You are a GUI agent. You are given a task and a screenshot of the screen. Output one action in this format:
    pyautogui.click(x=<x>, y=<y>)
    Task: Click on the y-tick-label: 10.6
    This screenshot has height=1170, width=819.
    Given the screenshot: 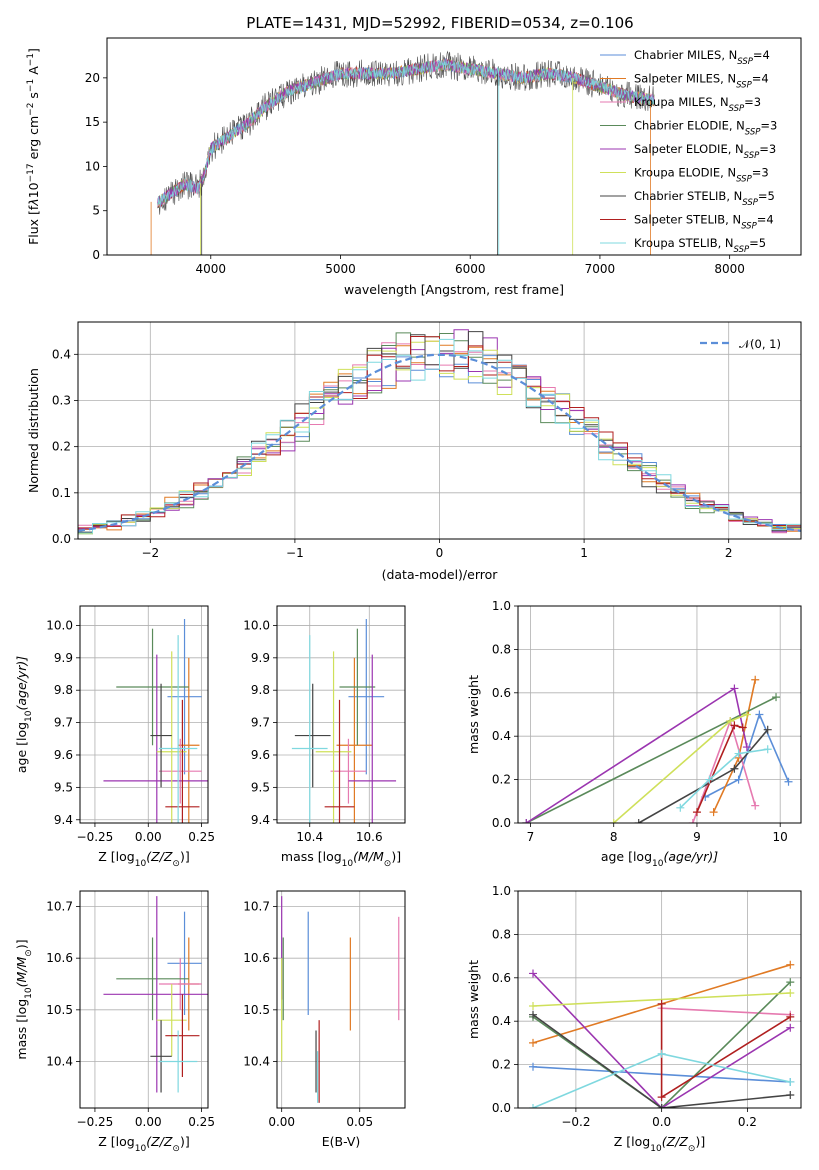 What is the action you would take?
    pyautogui.click(x=59, y=958)
    